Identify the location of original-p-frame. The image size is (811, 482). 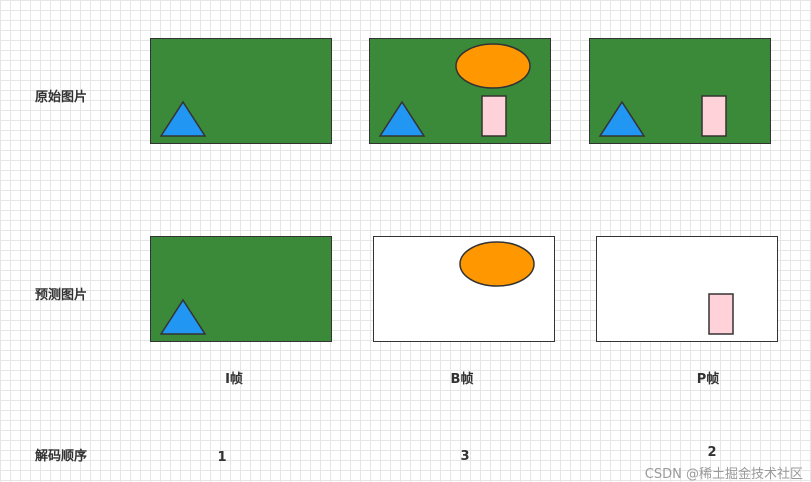
(680, 91).